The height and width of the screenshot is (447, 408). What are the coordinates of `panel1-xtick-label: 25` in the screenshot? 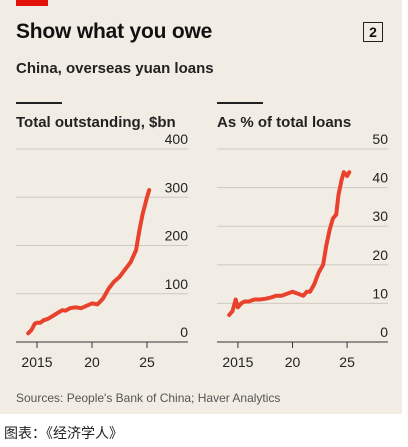 It's located at (347, 362).